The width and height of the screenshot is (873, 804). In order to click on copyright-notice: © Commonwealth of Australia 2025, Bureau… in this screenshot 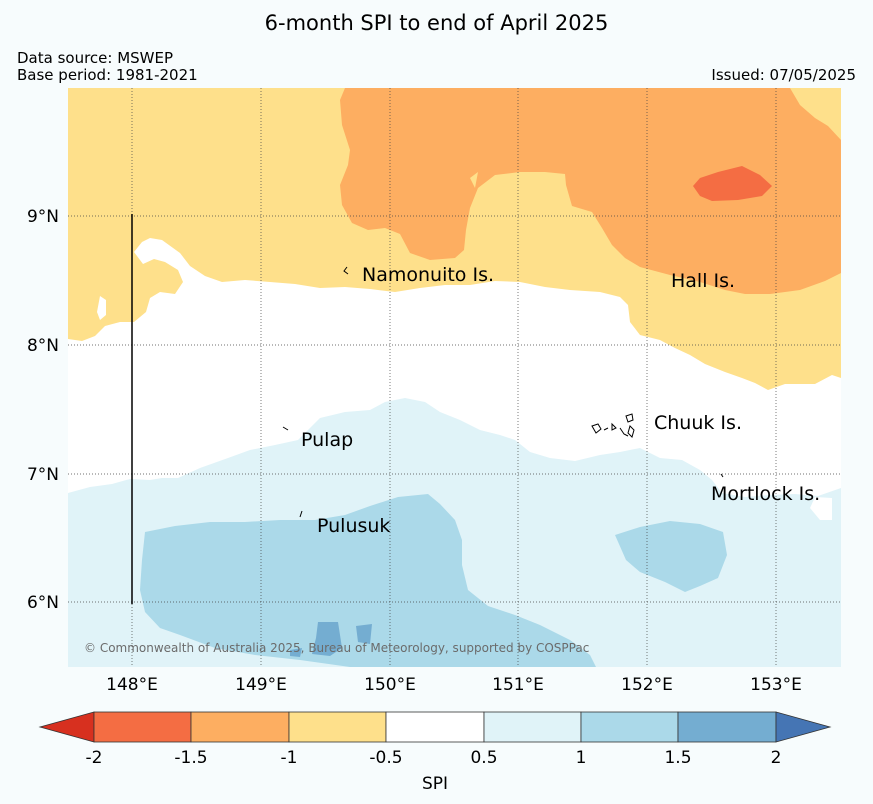, I will do `click(336, 648)`.